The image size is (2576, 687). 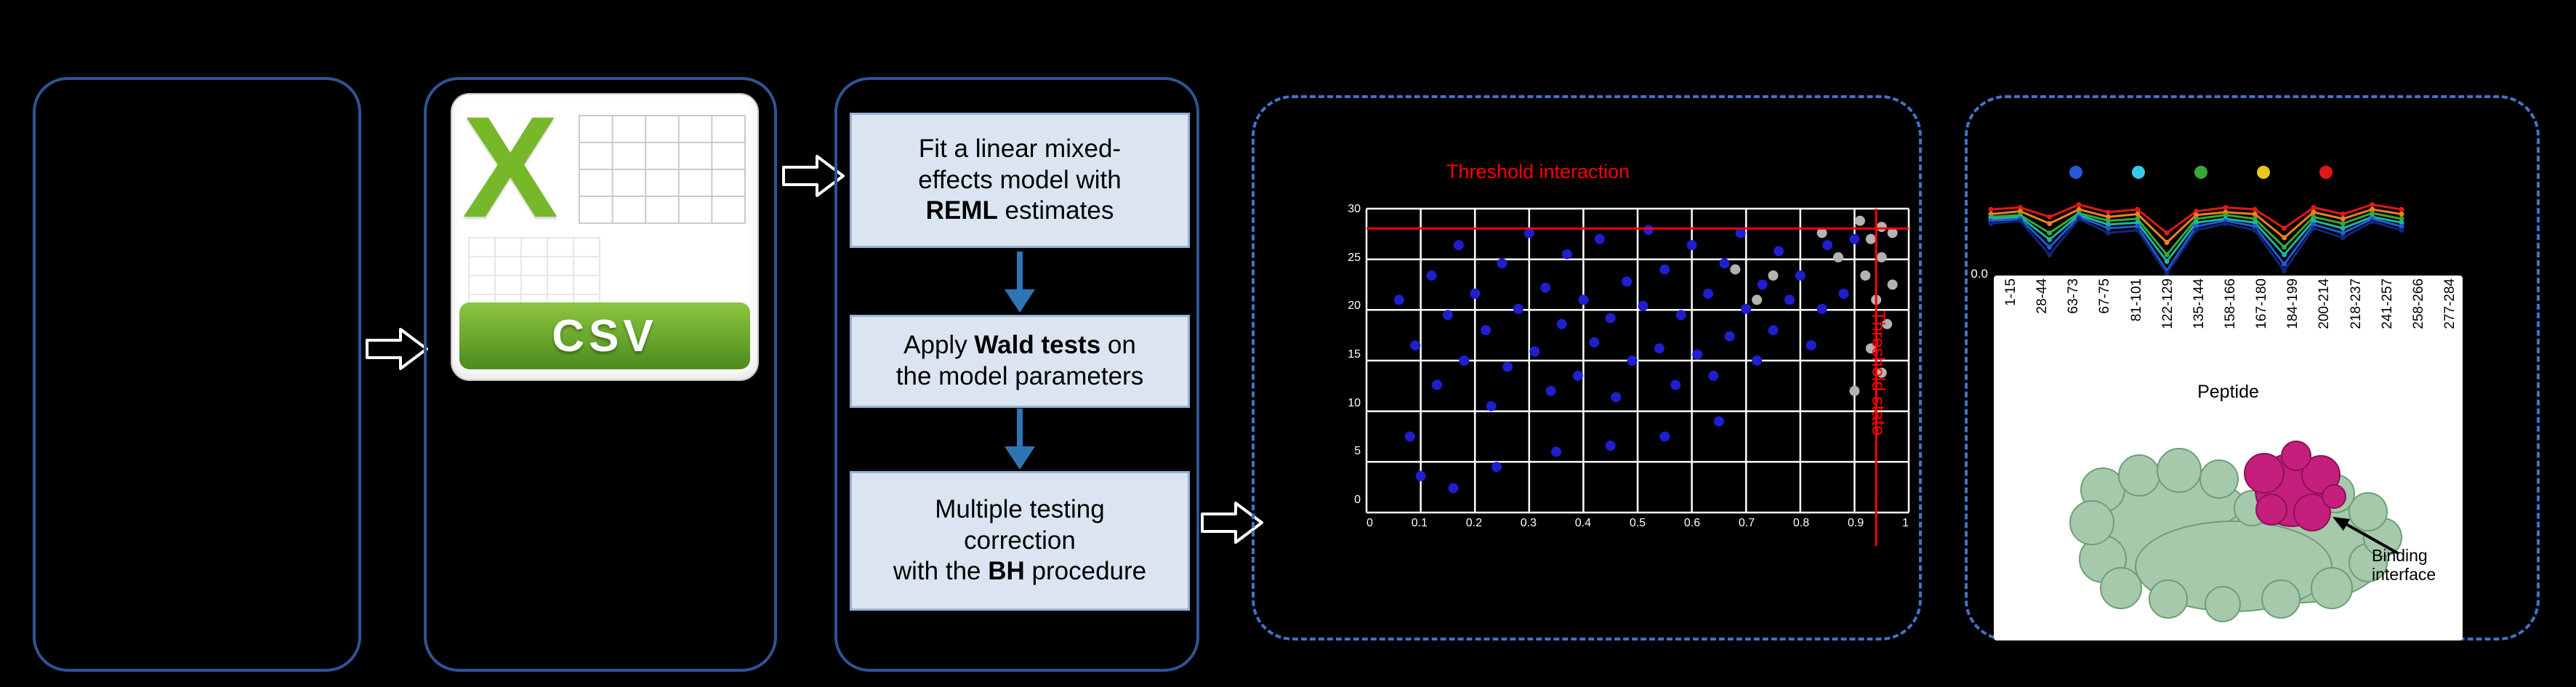 What do you see at coordinates (1357, 451) in the screenshot?
I see `y-tick-label: 5` at bounding box center [1357, 451].